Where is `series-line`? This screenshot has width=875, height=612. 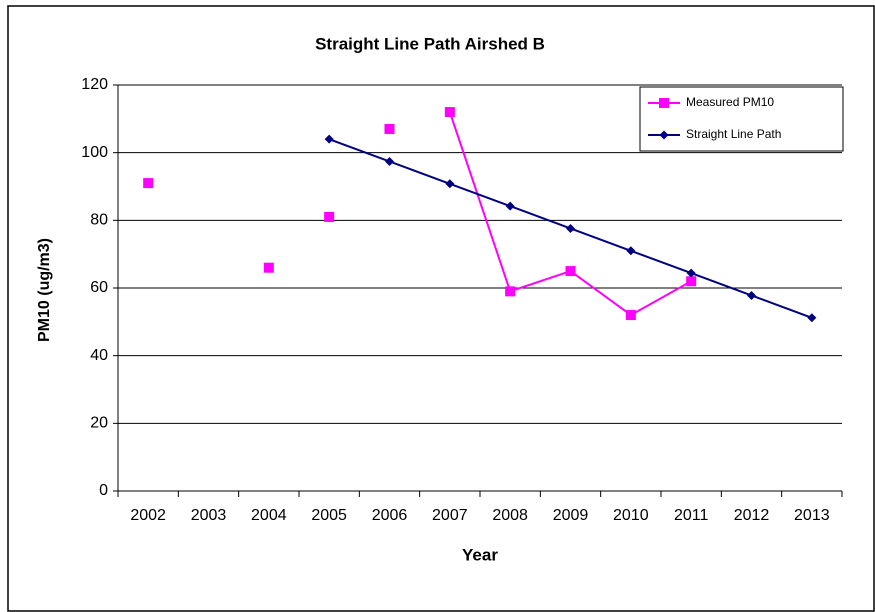
series-line is located at coordinates (570, 214).